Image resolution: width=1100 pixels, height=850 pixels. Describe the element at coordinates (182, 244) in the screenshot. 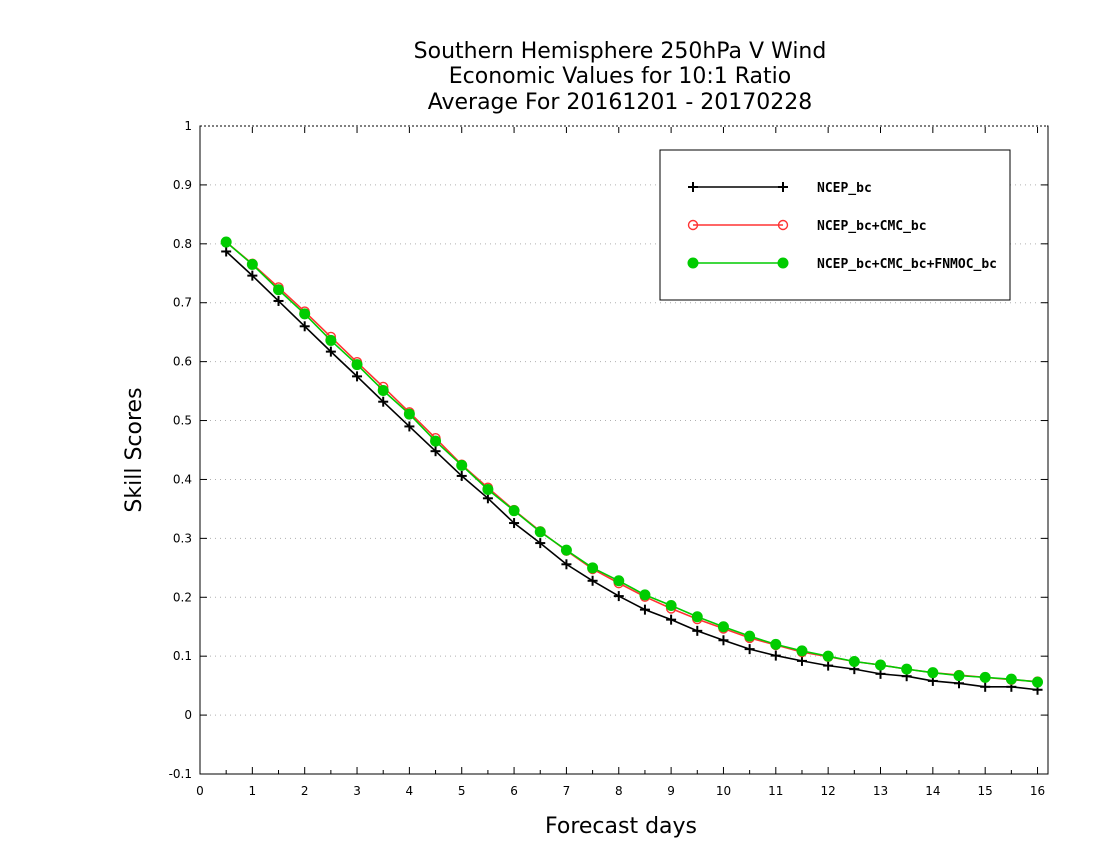

I see `y-tick-label-9: 0.8` at that location.